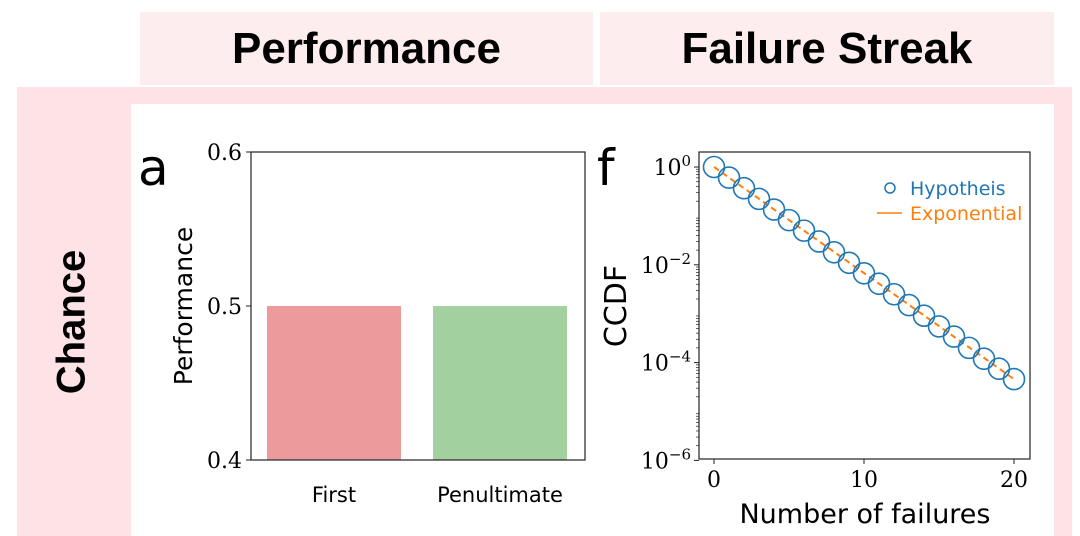 This screenshot has width=1080, height=536. Describe the element at coordinates (666, 459) in the screenshot. I see `y-tick-label: 10⁻⁶` at that location.